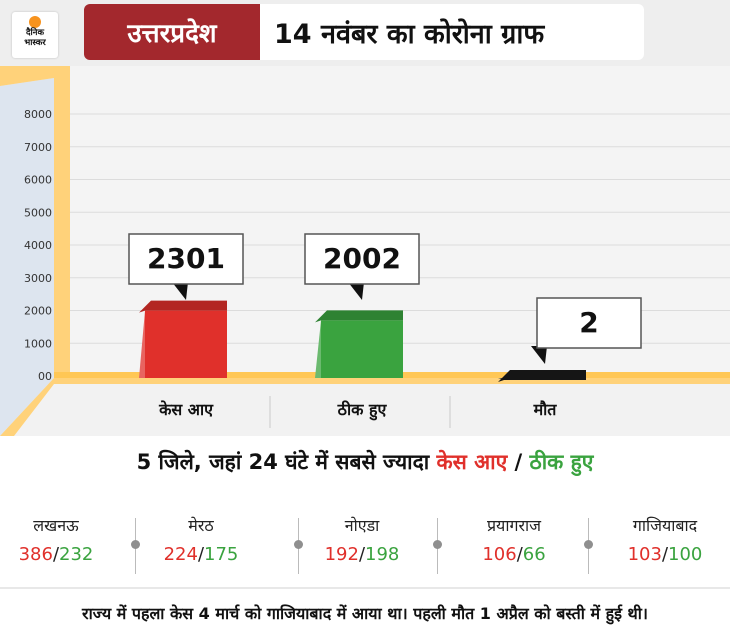  Describe the element at coordinates (382, 554) in the screenshot. I see `district-recovered: 198` at that location.